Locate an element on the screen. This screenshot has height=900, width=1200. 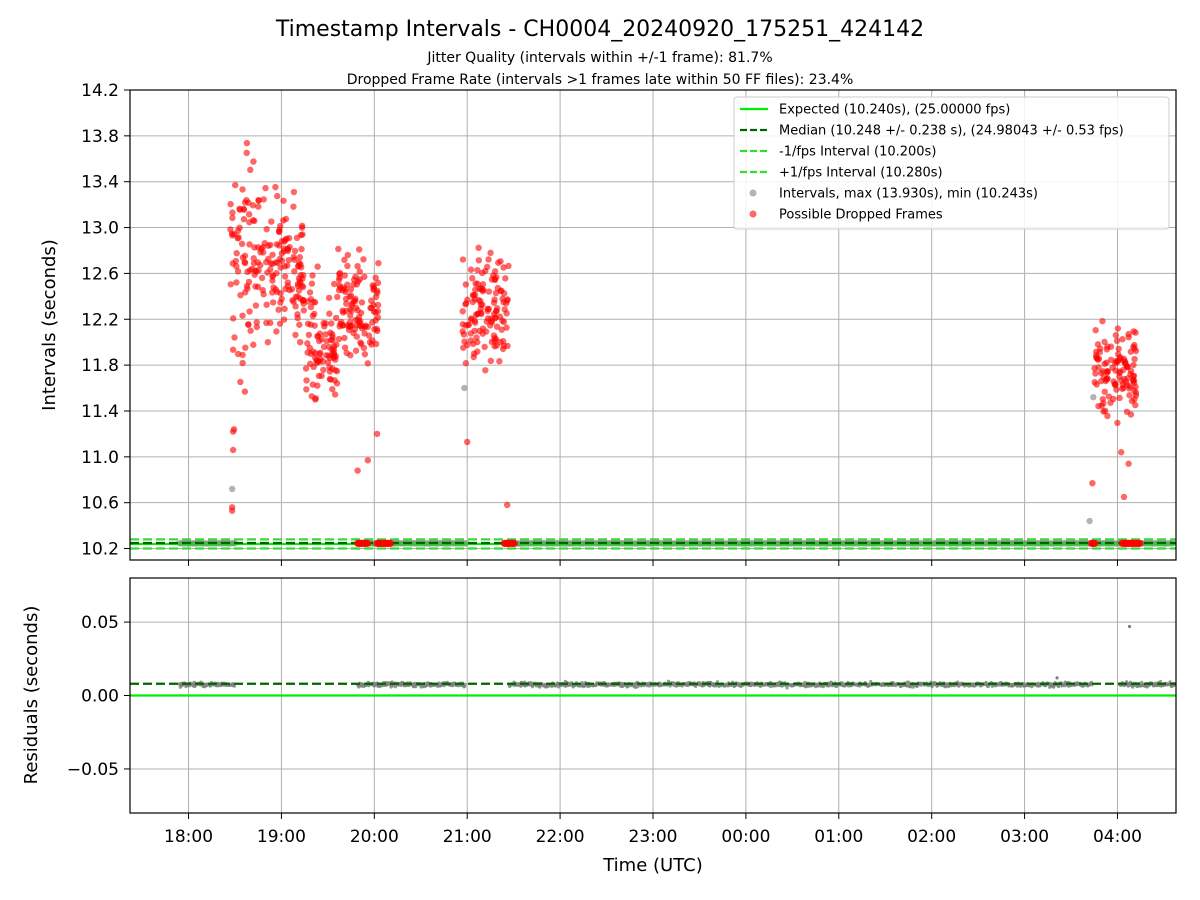
residuals-y-tick-label: 0.00 is located at coordinates (100, 697).